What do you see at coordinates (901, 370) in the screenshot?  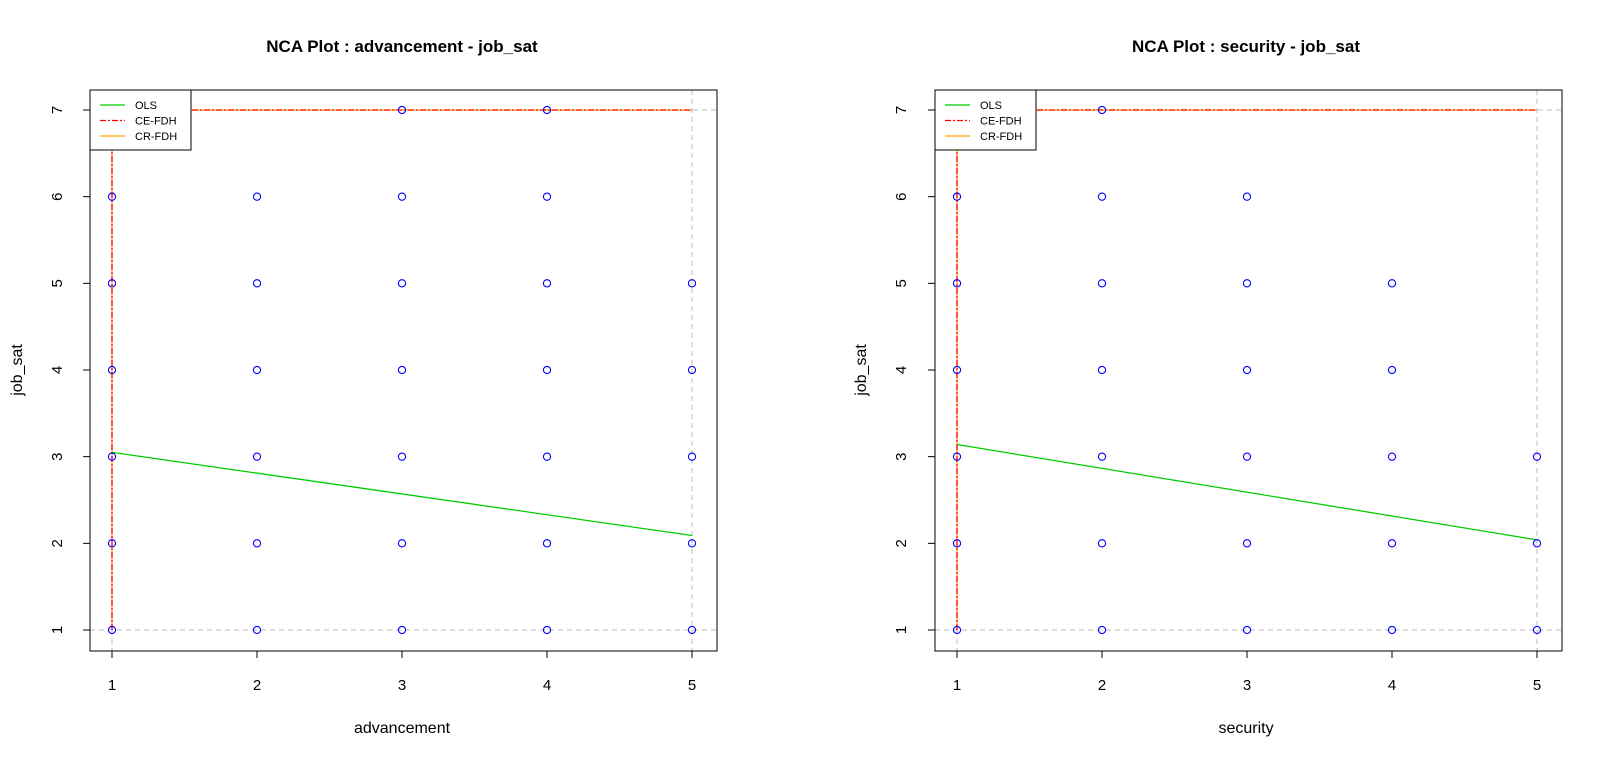 I see `y-tick-label: 4` at bounding box center [901, 370].